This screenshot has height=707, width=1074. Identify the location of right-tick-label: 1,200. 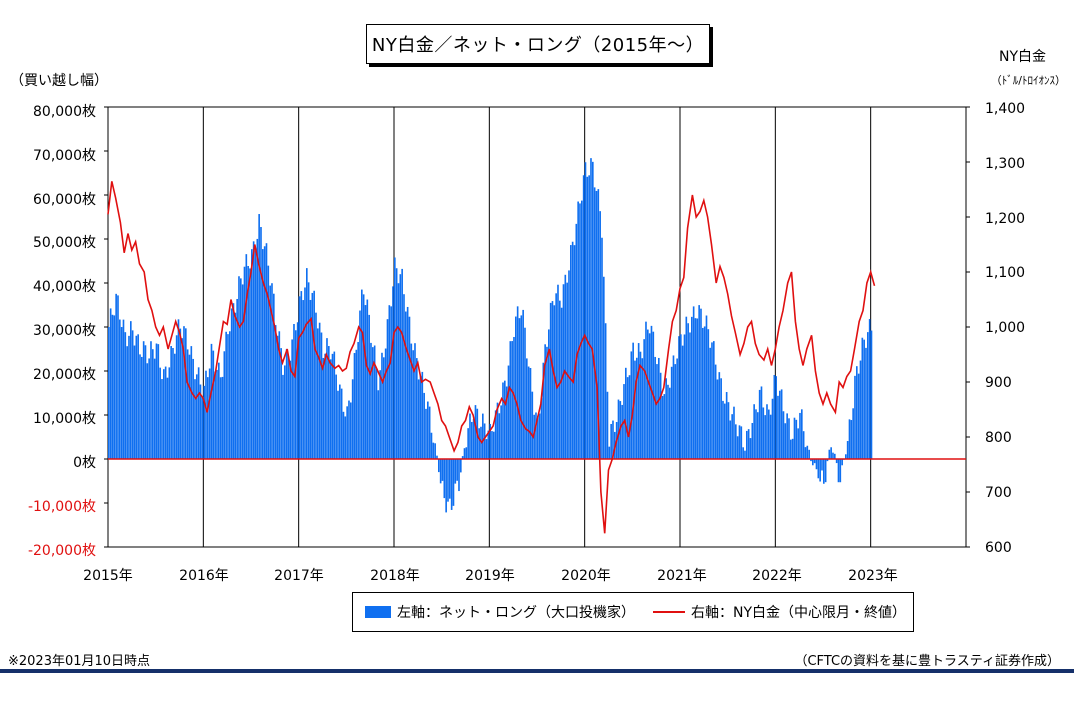
(1005, 219).